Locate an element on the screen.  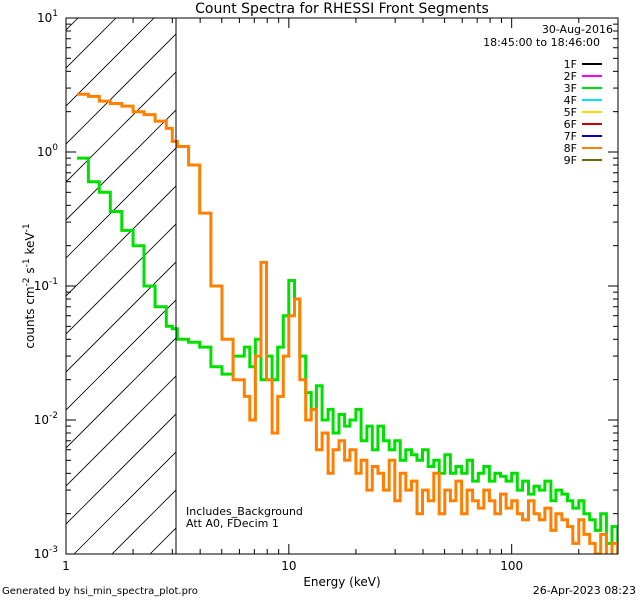
y-tick-label: 10¹ is located at coordinates (47, 17).